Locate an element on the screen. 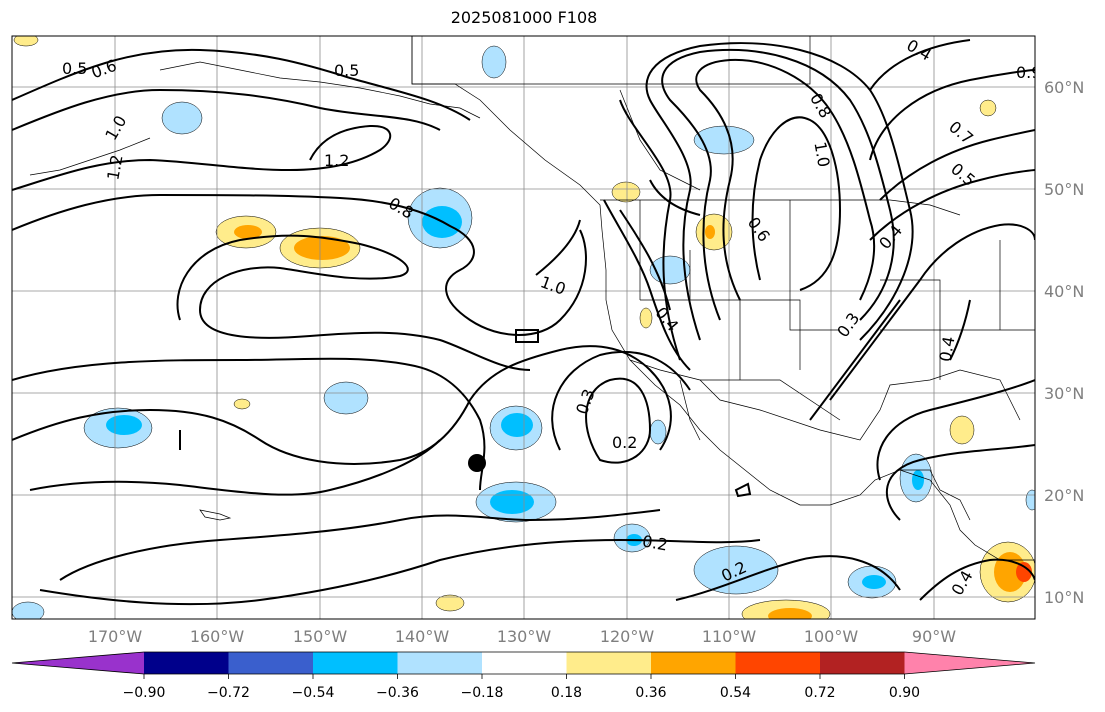 Image resolution: width=1105 pixels, height=712 pixels. us-canada-border is located at coordinates (780, 207).